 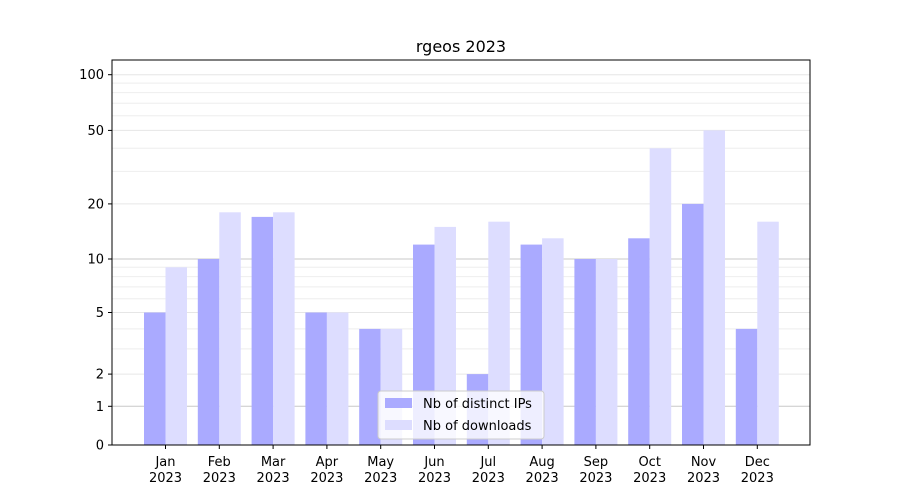 I want to click on bar-distinct-ips-sep, so click(x=585, y=352).